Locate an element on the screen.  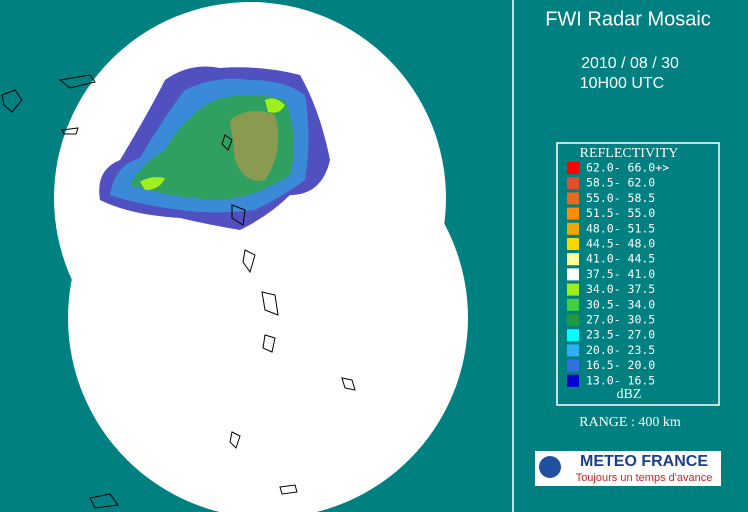
logo-name: METEO FRANCE is located at coordinates (644, 461).